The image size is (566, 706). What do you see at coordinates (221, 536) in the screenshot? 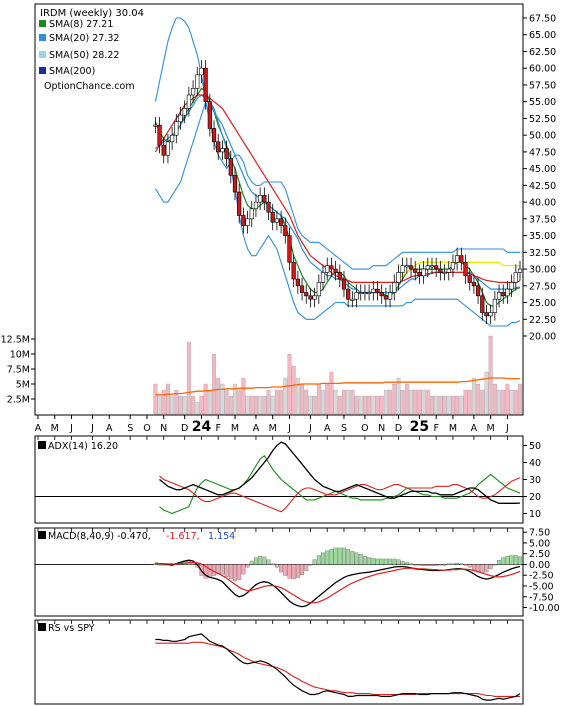
I see `macd-signal-value: 1.154` at bounding box center [221, 536].